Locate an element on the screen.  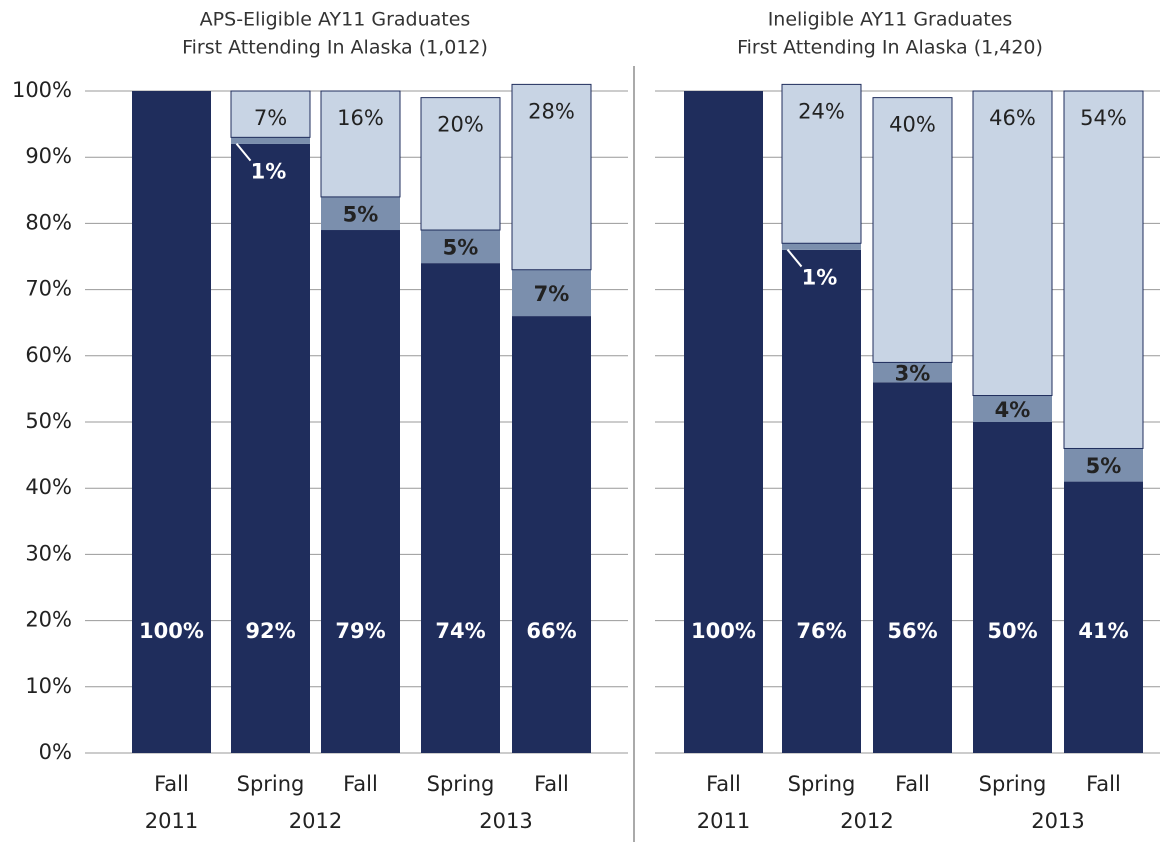
value-label: 24% is located at coordinates (821, 111).